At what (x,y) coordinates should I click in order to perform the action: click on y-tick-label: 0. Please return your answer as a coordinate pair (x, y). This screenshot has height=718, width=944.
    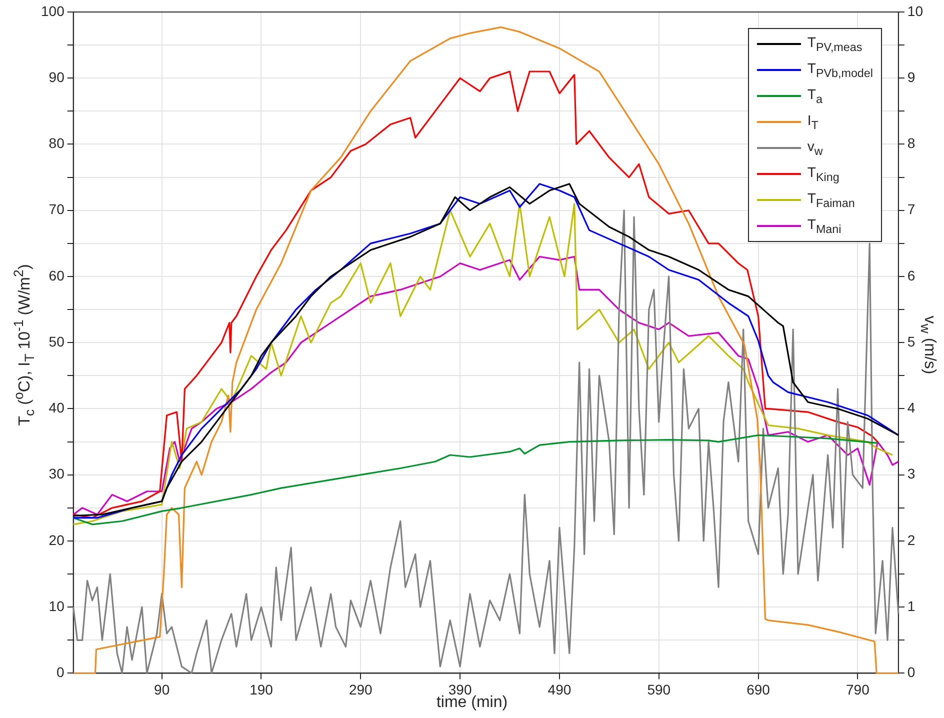
    Looking at the image, I should click on (60, 672).